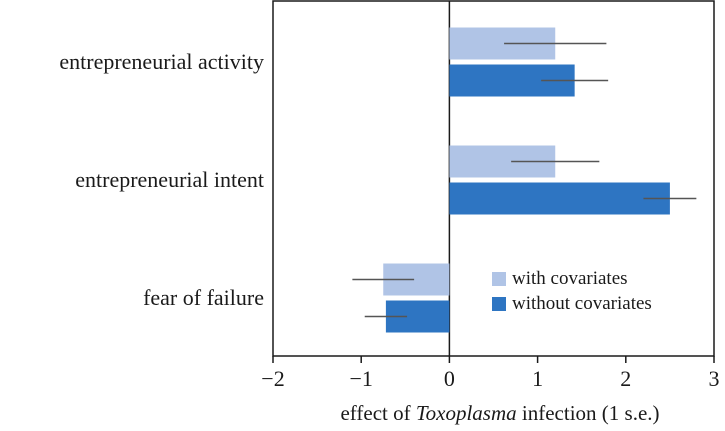  What do you see at coordinates (714, 378) in the screenshot?
I see `x-tick-label: 3` at bounding box center [714, 378].